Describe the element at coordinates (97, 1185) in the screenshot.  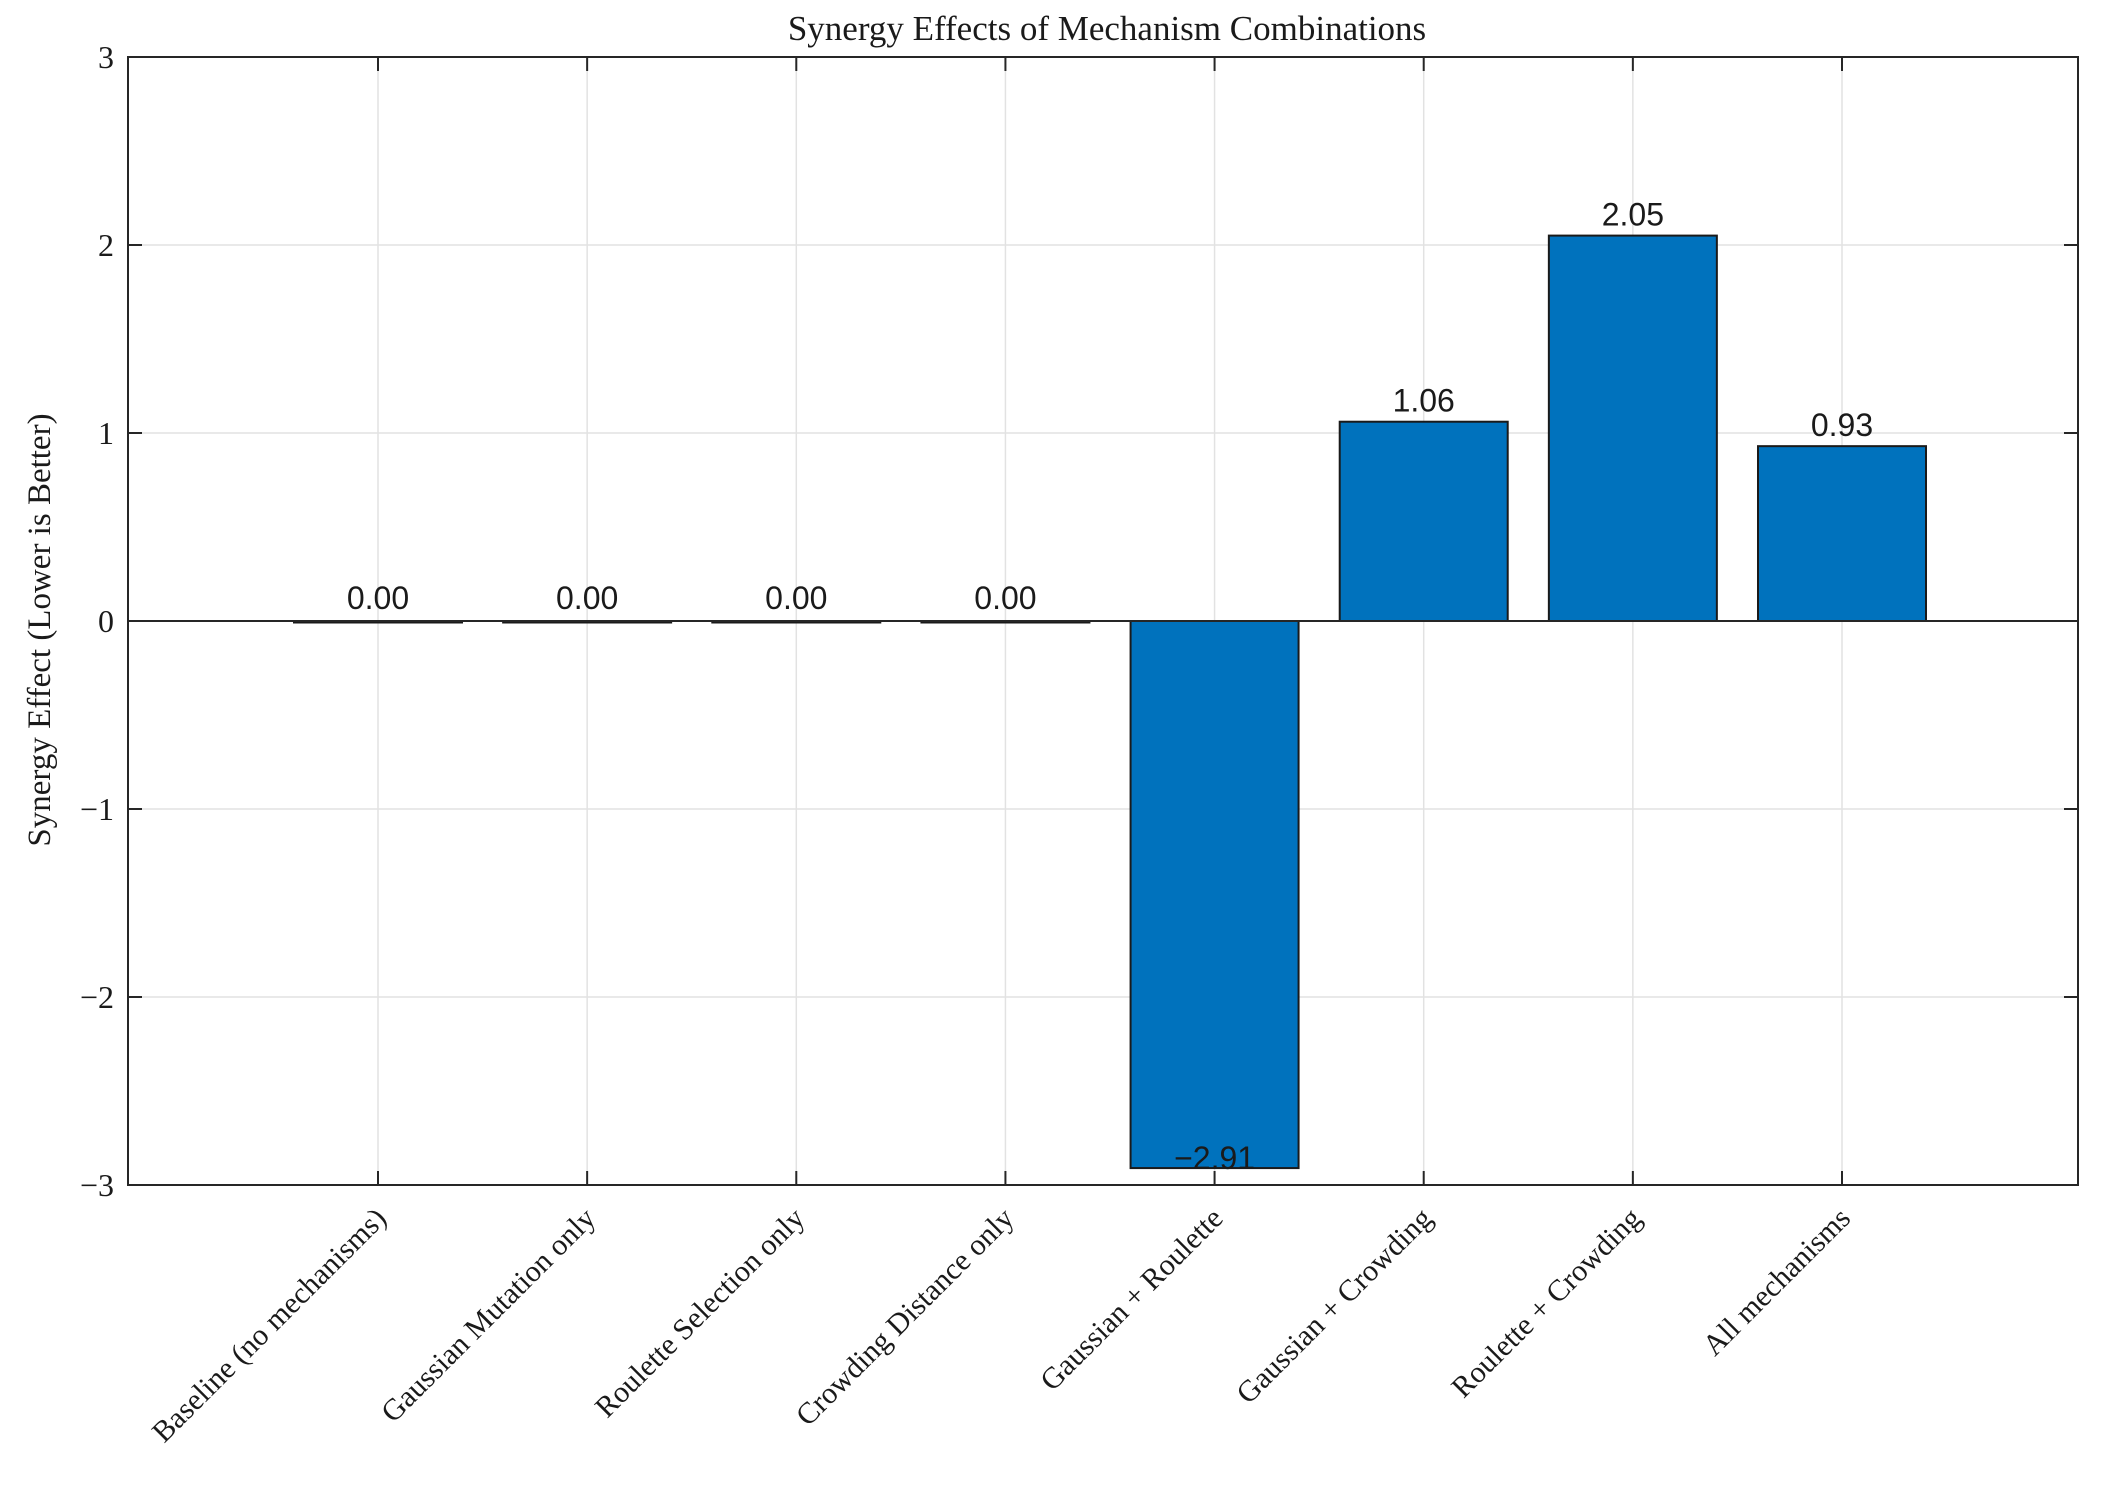
I see `y-tick-label: −3` at that location.